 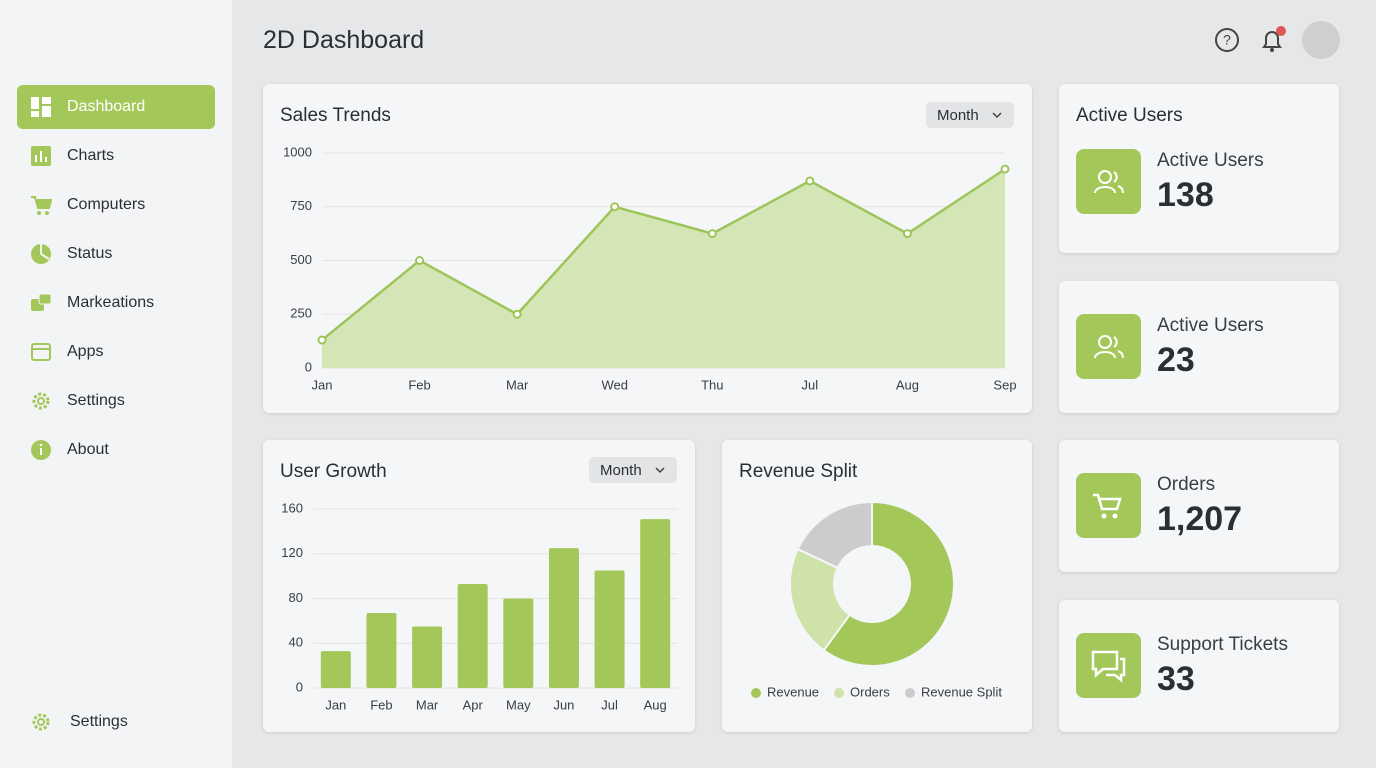 What do you see at coordinates (1176, 679) in the screenshot?
I see `stat-value: 33` at bounding box center [1176, 679].